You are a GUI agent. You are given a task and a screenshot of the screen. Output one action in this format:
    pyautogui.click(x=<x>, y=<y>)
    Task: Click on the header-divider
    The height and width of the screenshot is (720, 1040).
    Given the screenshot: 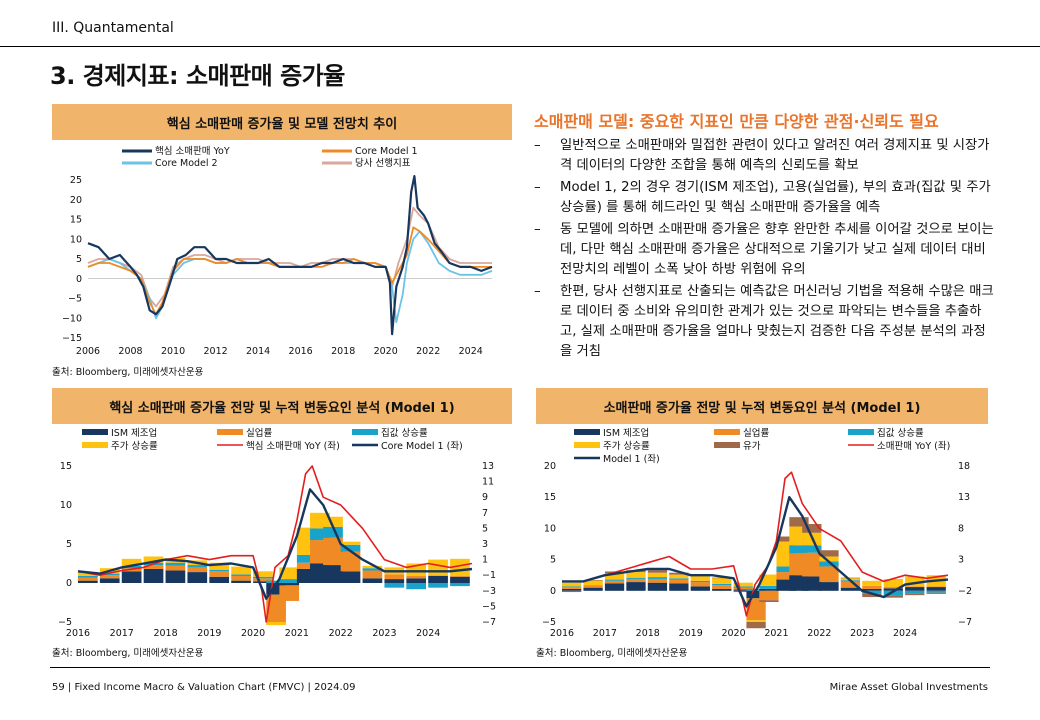 What is the action you would take?
    pyautogui.click(x=520, y=46)
    